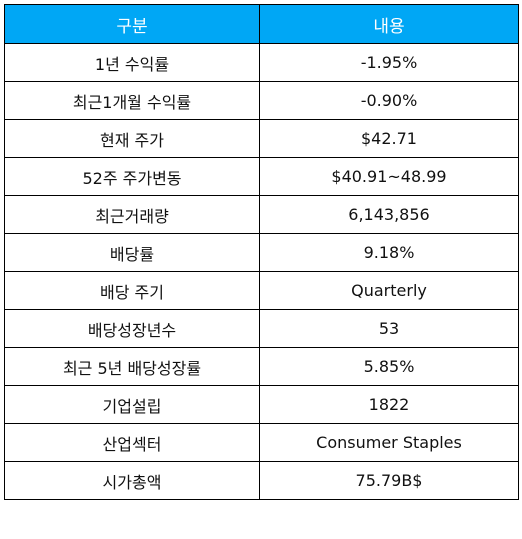  I want to click on row-value: Consumer Staples, so click(389, 442).